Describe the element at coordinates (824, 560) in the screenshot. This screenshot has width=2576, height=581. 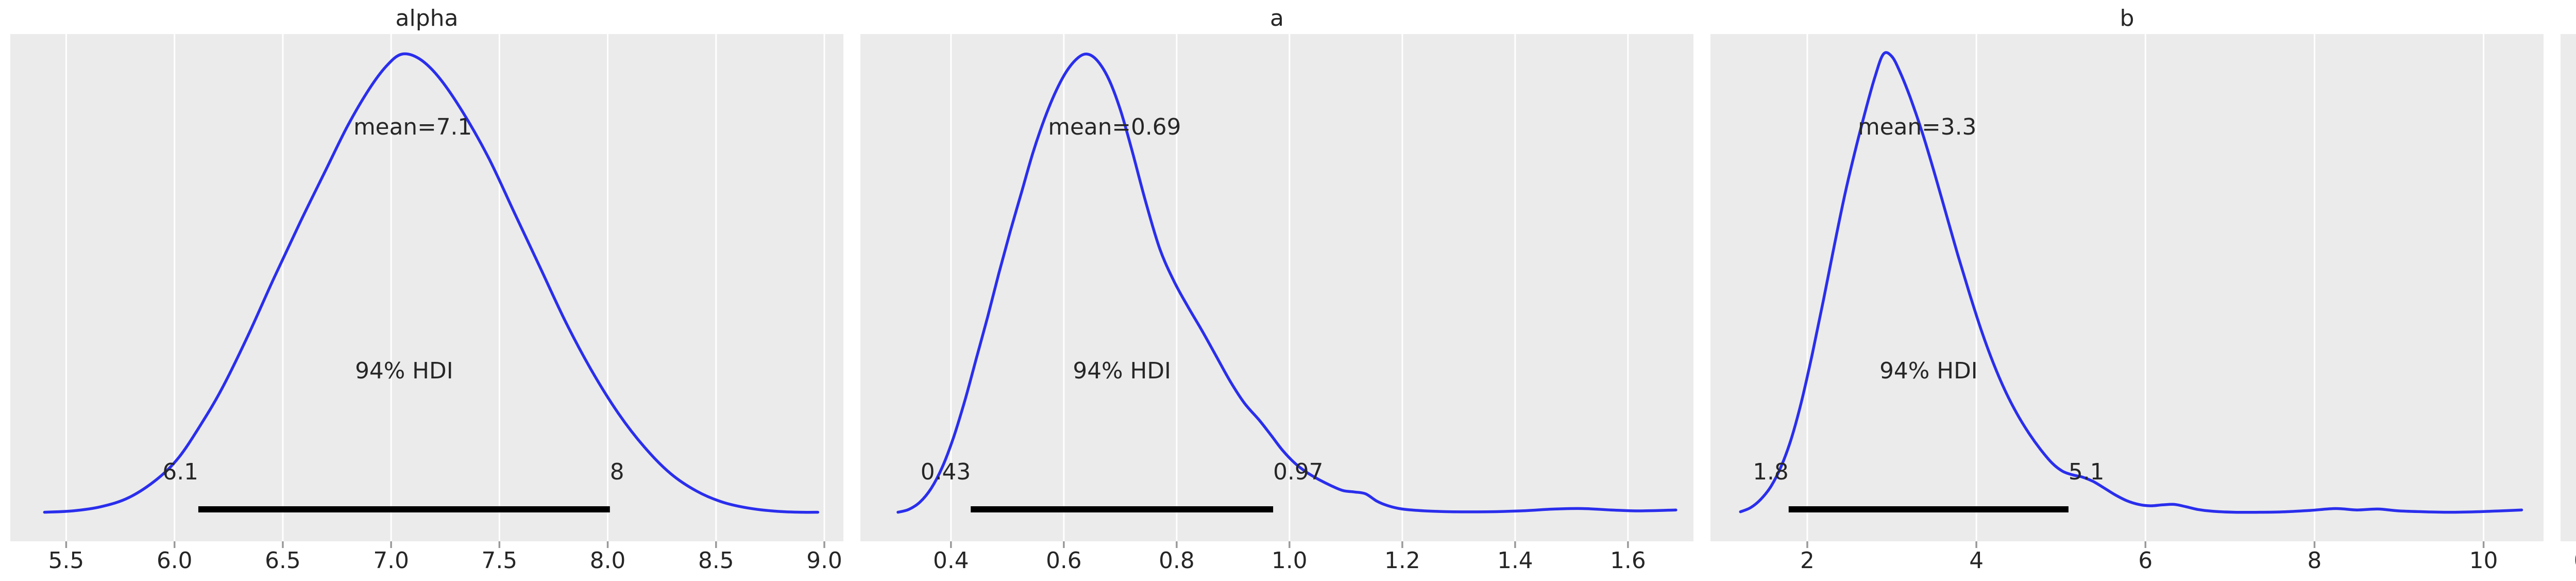
I see `x-tick-label: 9.0` at that location.